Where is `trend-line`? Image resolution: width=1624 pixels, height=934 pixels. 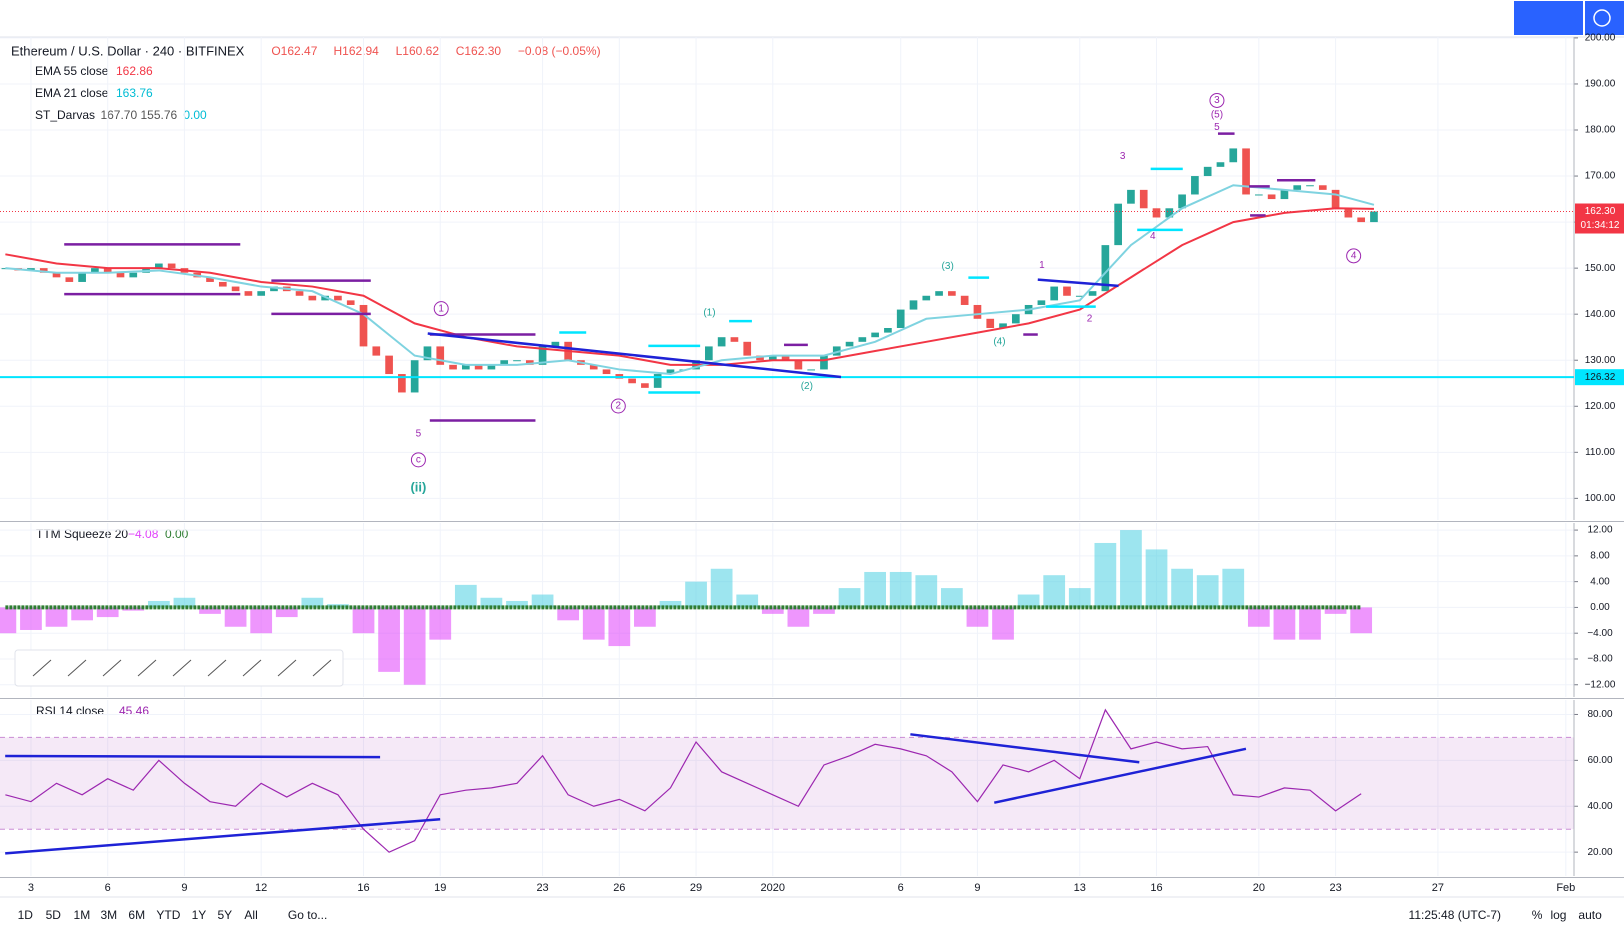
trend-line is located at coordinates (1120, 775).